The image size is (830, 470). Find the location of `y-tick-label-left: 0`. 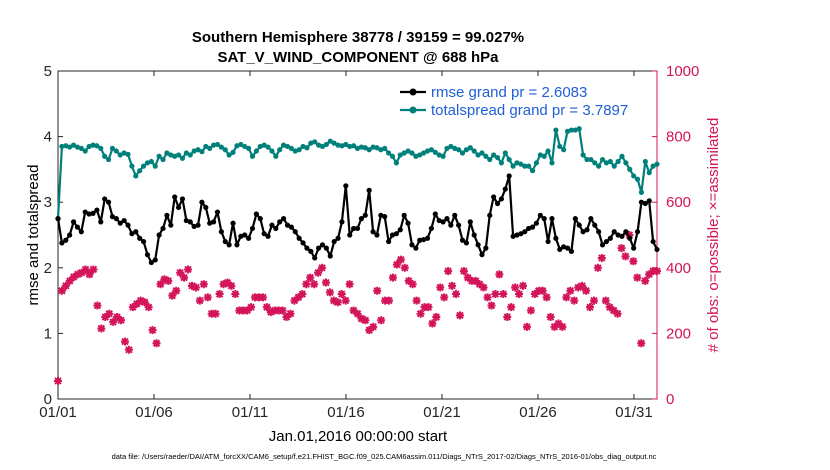

y-tick-label-left: 0 is located at coordinates (48, 399).